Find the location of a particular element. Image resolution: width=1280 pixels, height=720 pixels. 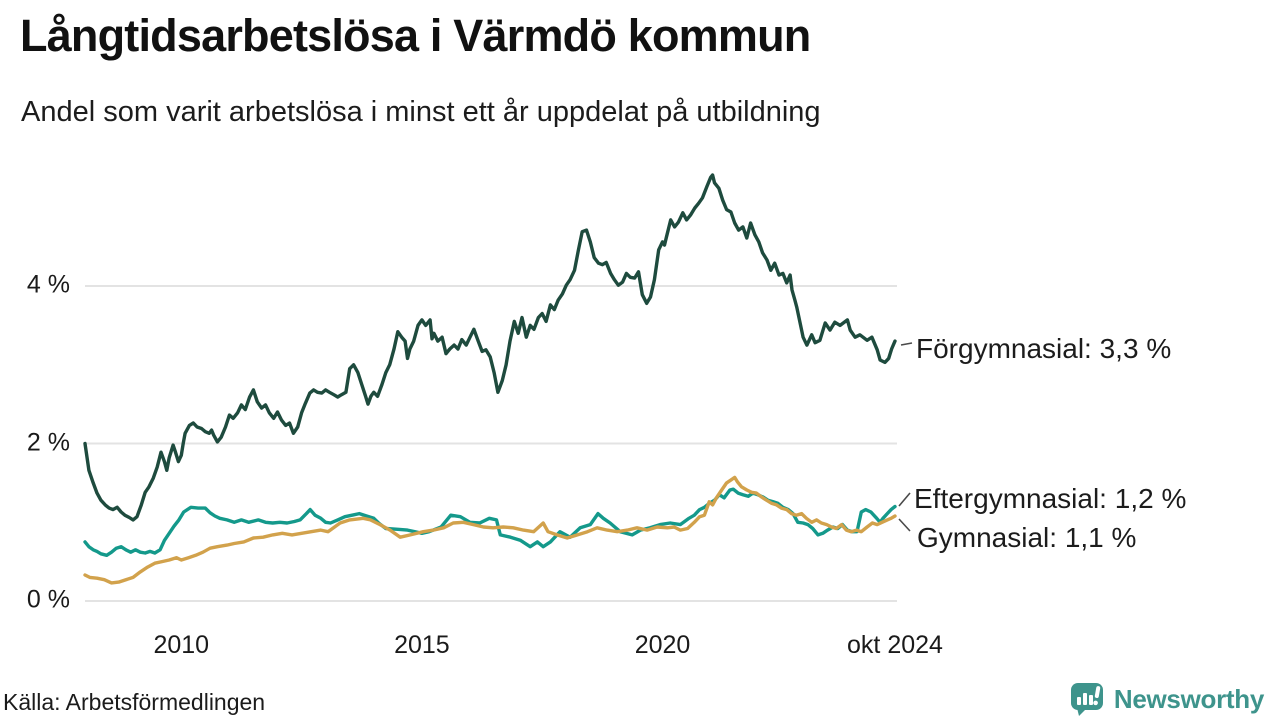

page-title: Långtidsarbetslösa i Värmdö kommun is located at coordinates (415, 35).